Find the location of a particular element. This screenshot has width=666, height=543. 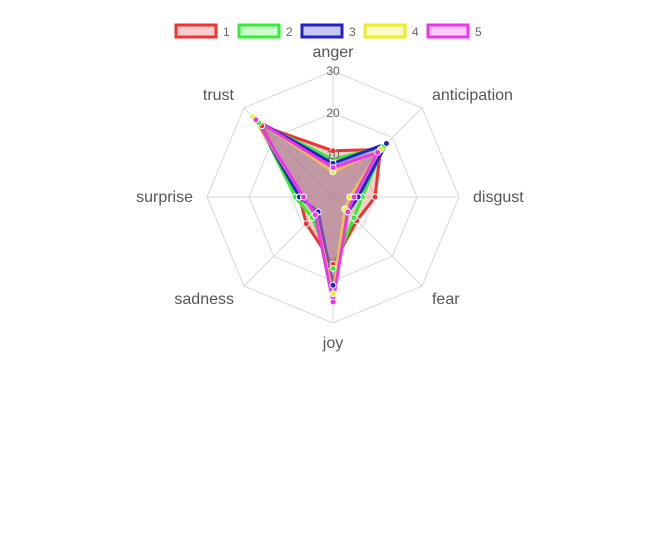

data-point-1-anger is located at coordinates (333, 151).